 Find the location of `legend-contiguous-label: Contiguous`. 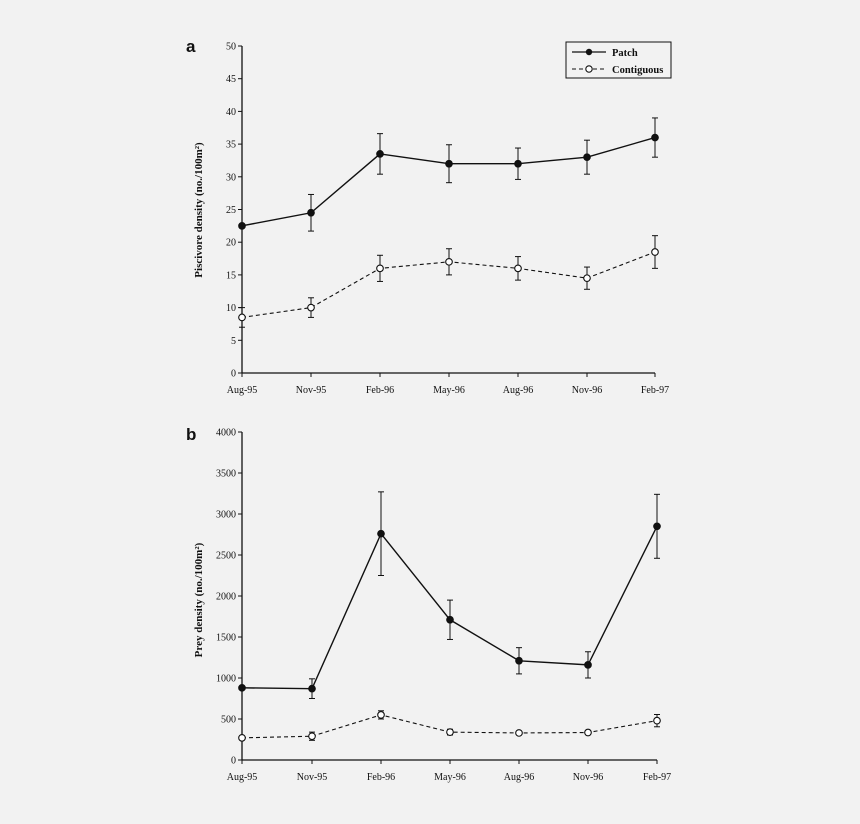

legend-contiguous-label: Contiguous is located at coordinates (637, 70).